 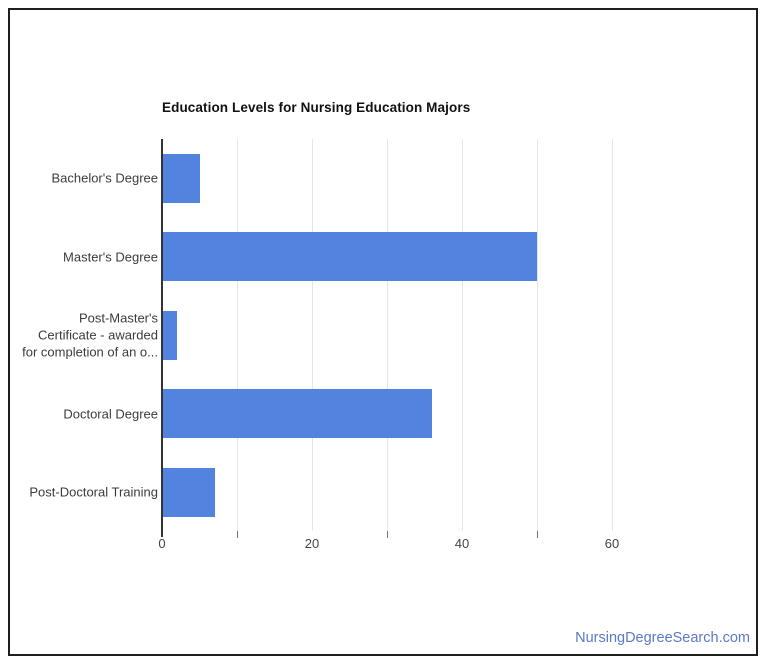 I want to click on x-axis-tick-label: 20, so click(x=312, y=543).